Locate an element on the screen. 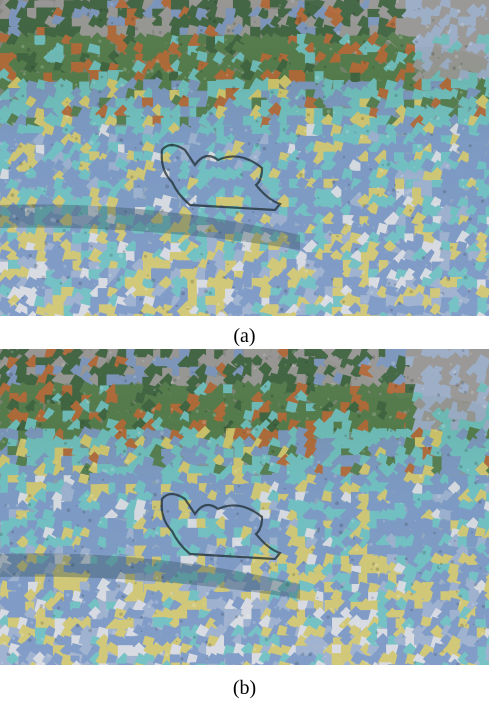 The image size is (489, 706). caption-a: (a) is located at coordinates (244, 336).